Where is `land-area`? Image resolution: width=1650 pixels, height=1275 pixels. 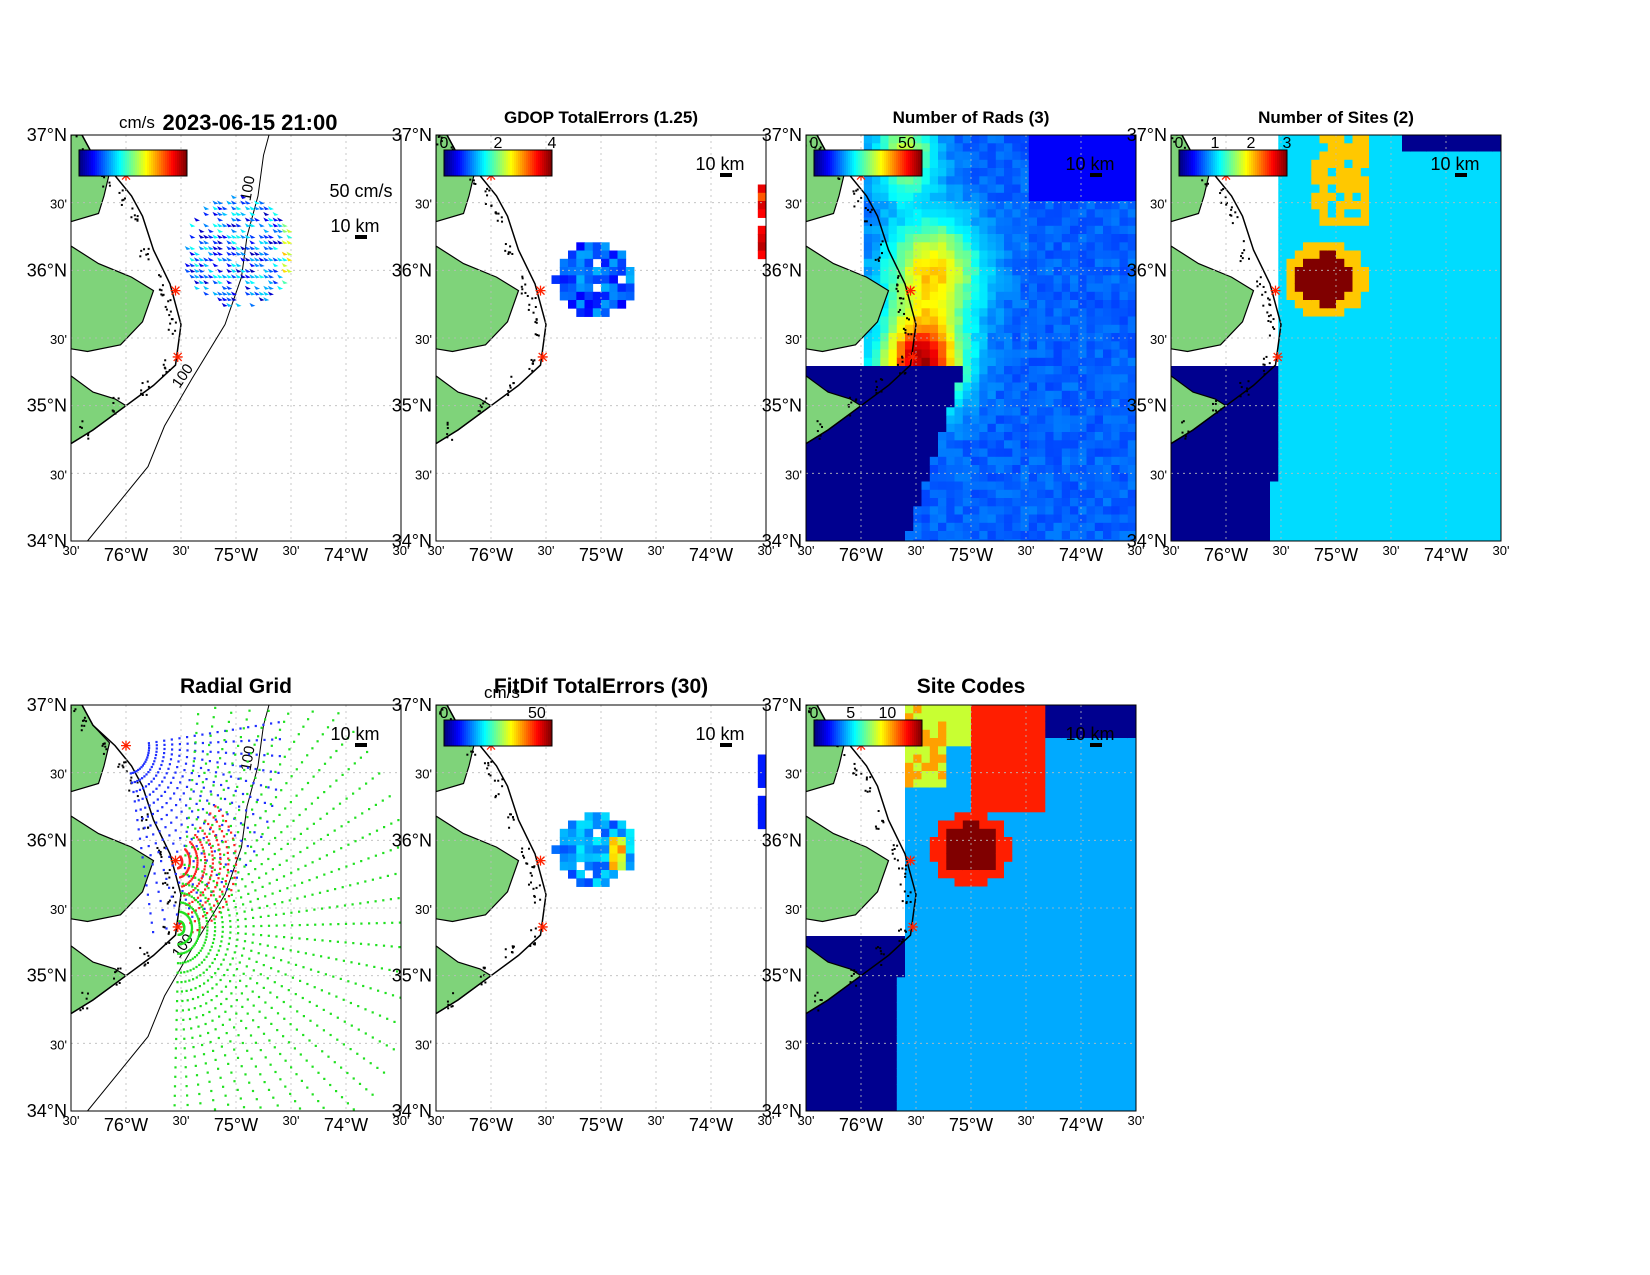 land-area is located at coordinates (91, 179).